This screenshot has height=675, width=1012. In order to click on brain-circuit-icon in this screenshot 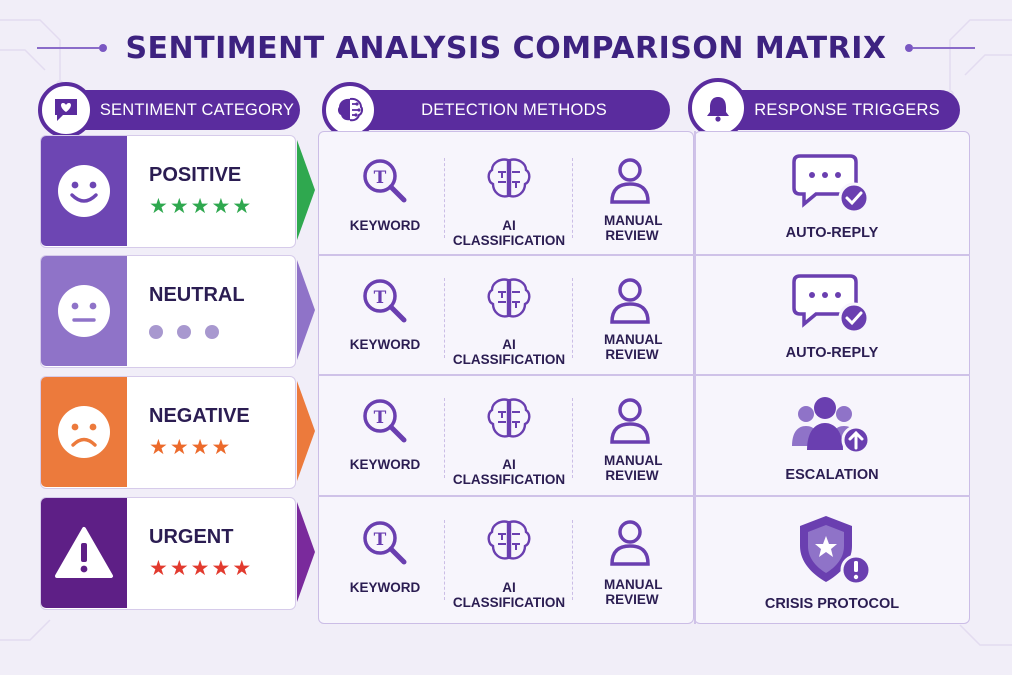, I will do `click(350, 110)`.